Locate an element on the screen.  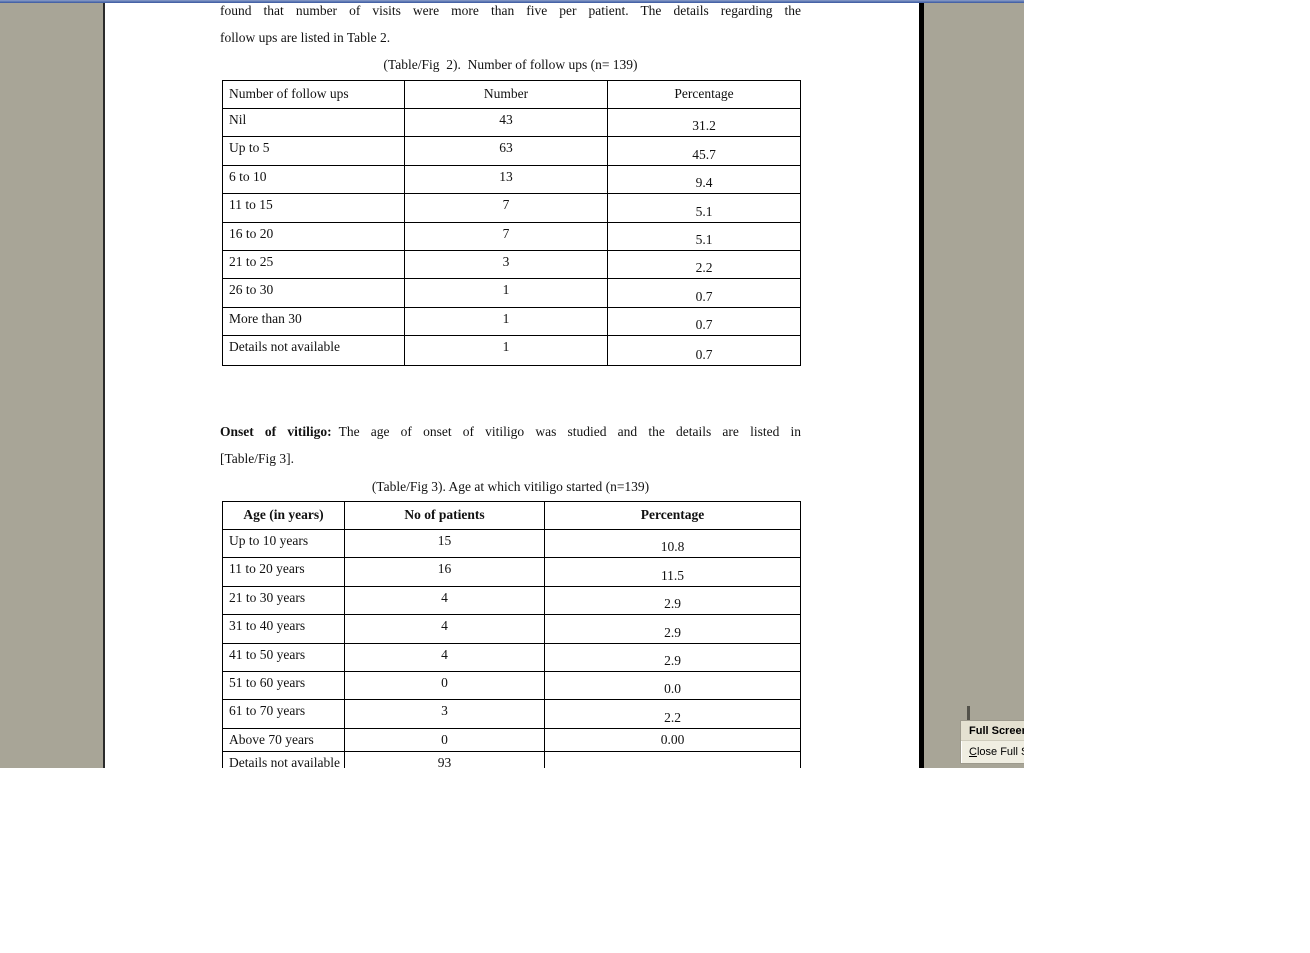
table-cell: 45.7 is located at coordinates (704, 151).